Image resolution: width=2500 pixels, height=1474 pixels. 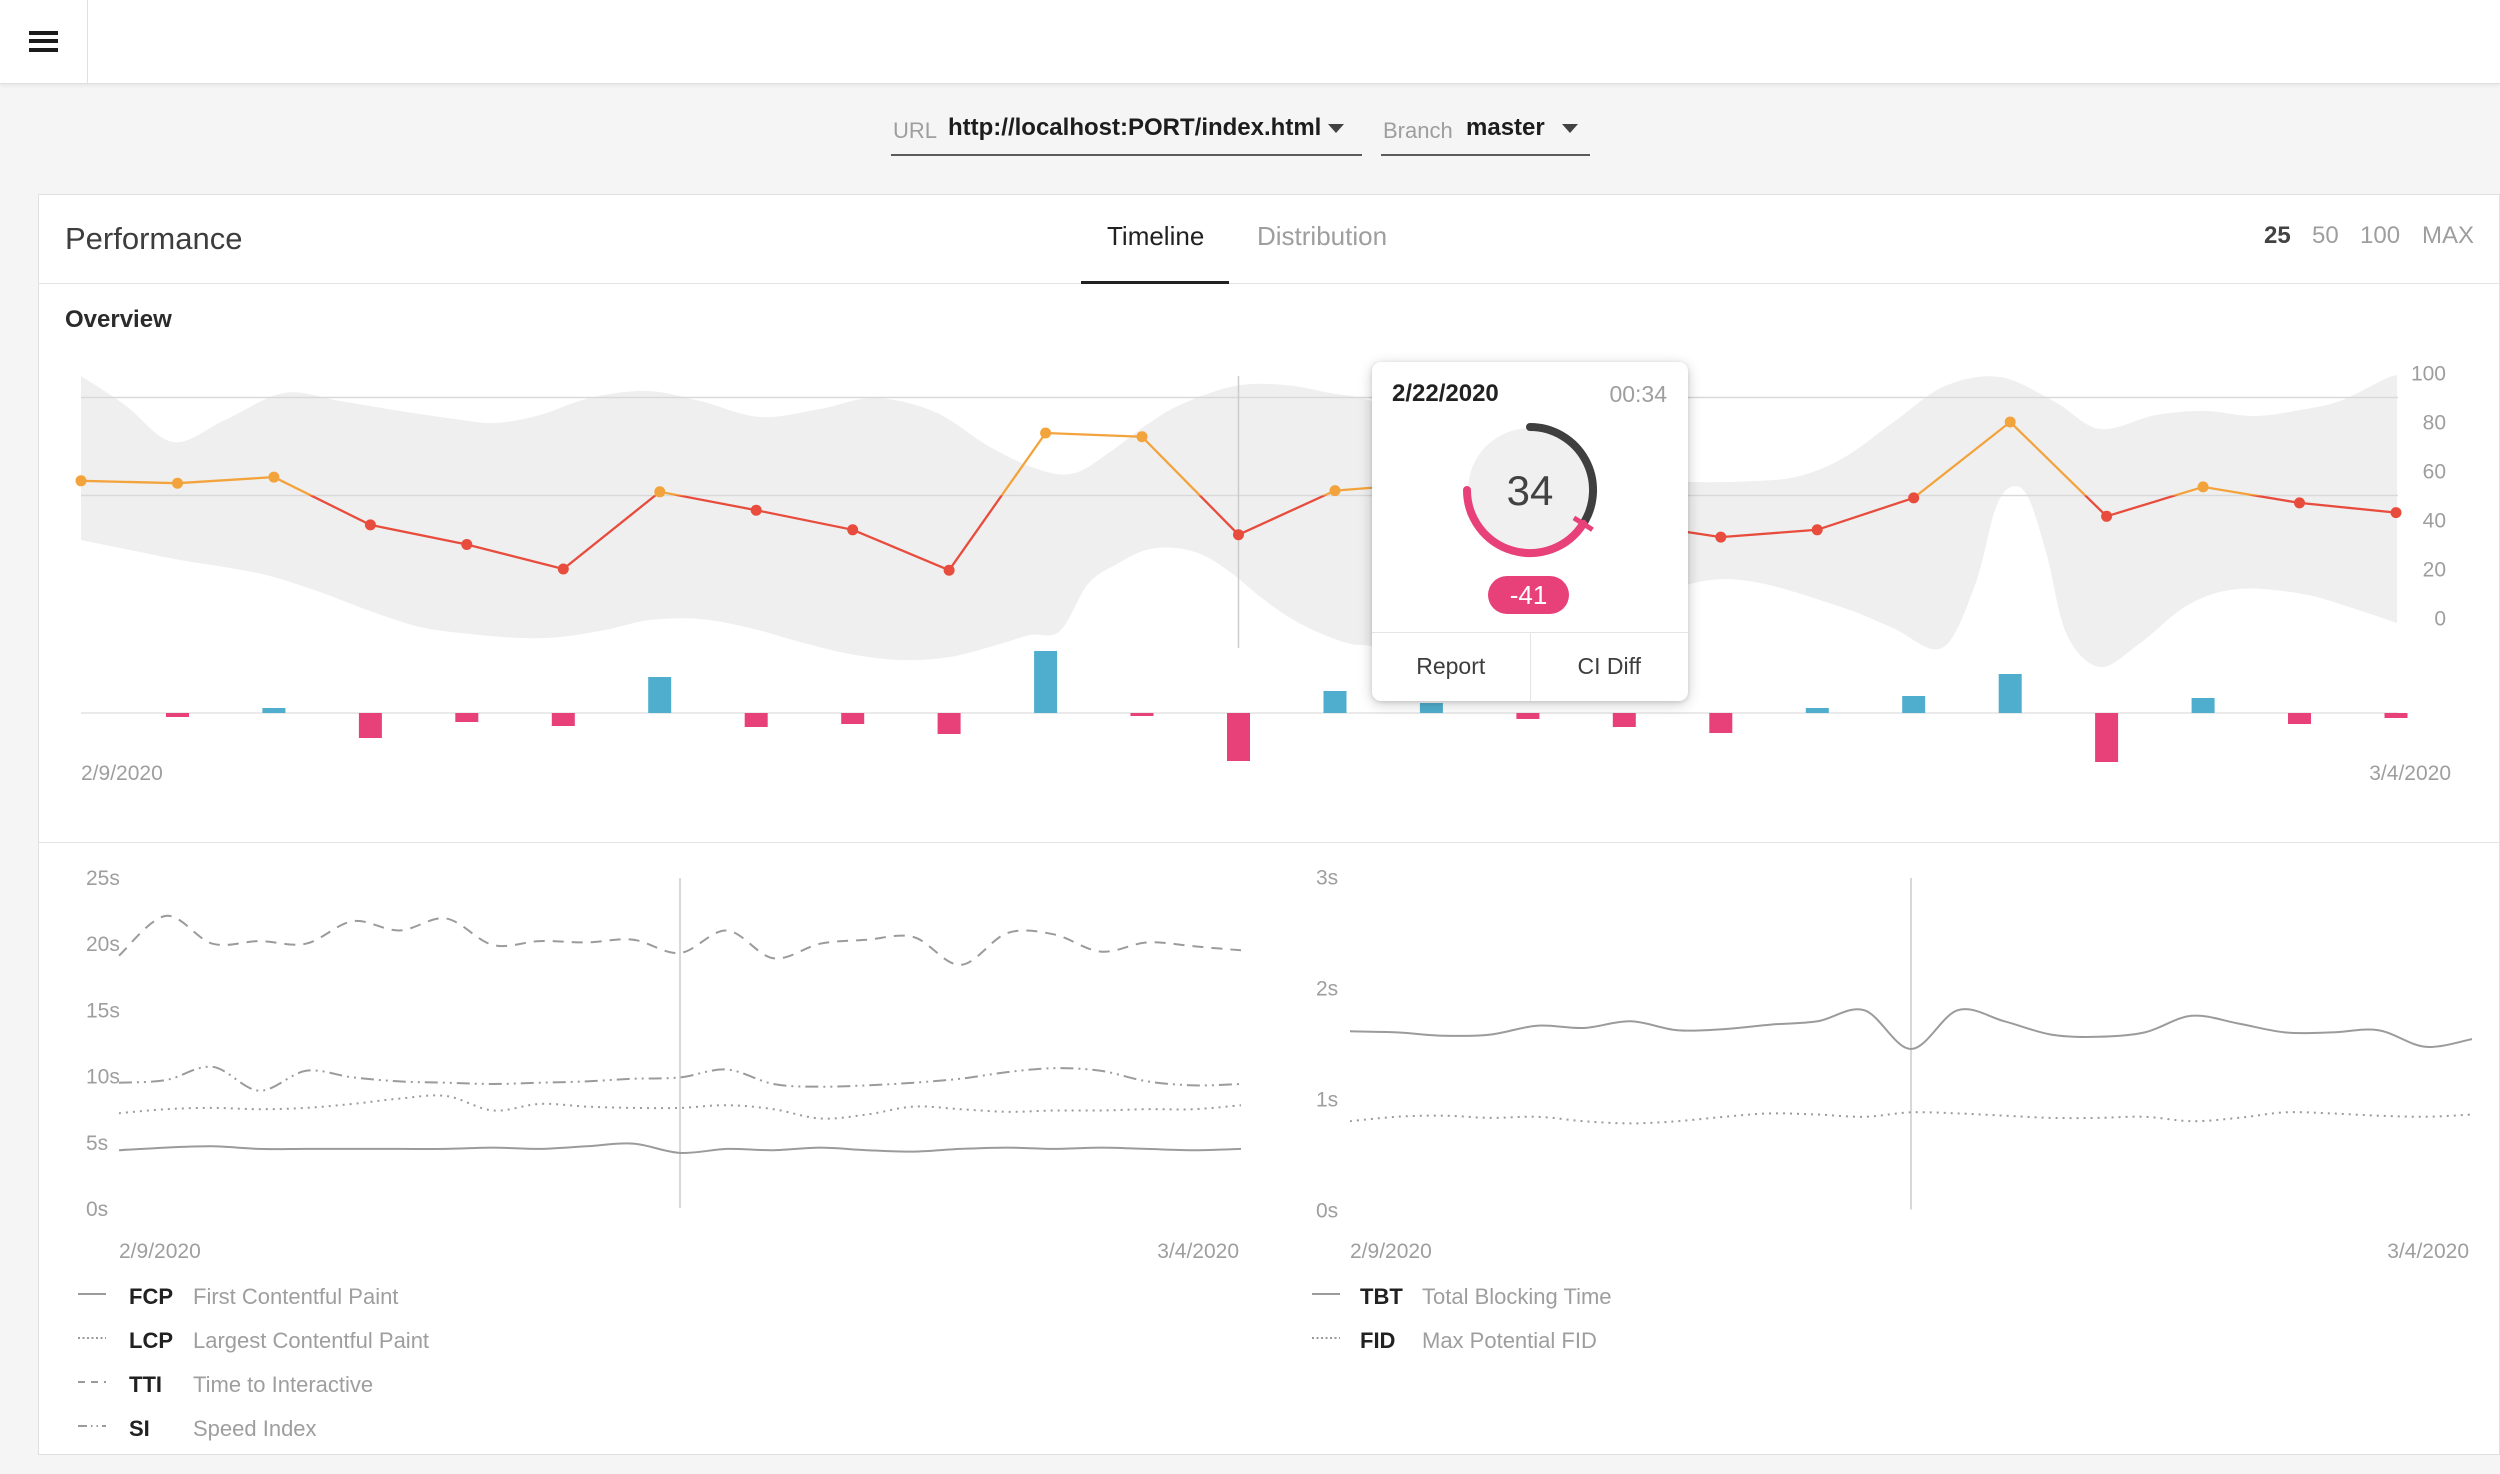 What do you see at coordinates (151, 1296) in the screenshot?
I see `svg-text: FCP` at bounding box center [151, 1296].